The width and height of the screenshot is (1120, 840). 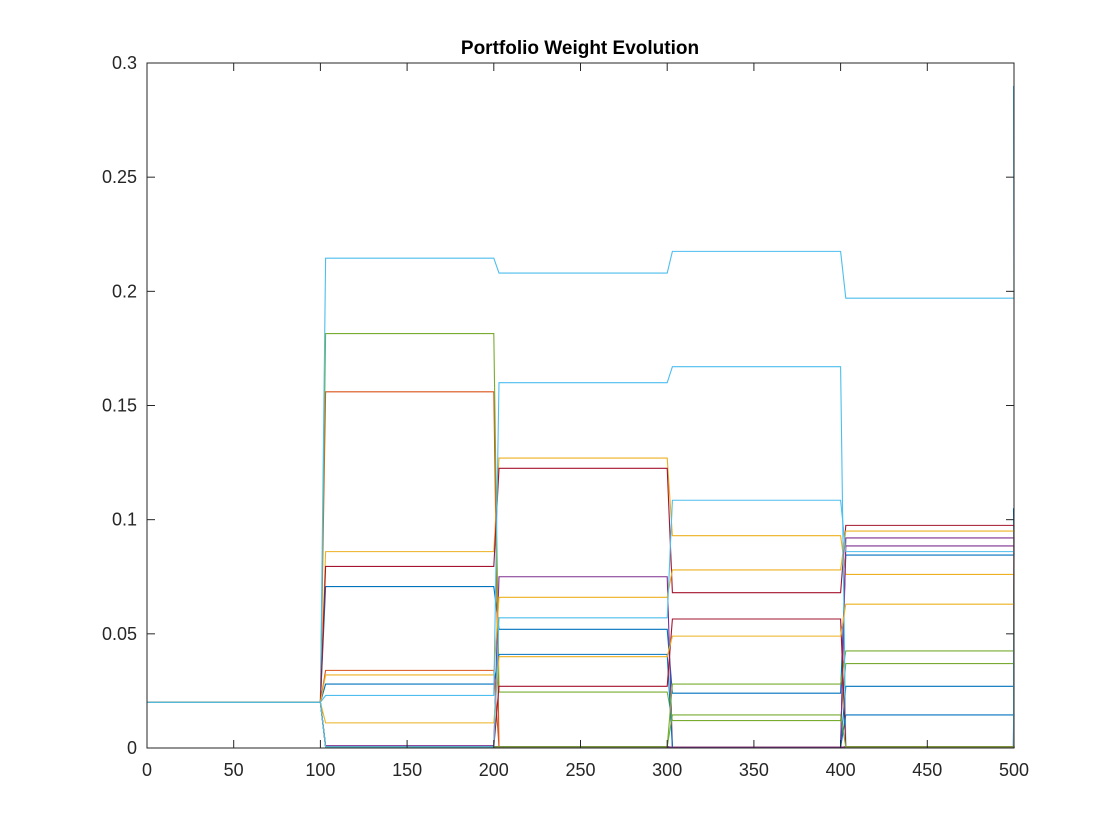 What do you see at coordinates (119, 177) in the screenshot?
I see `y-tick-label: 0.25` at bounding box center [119, 177].